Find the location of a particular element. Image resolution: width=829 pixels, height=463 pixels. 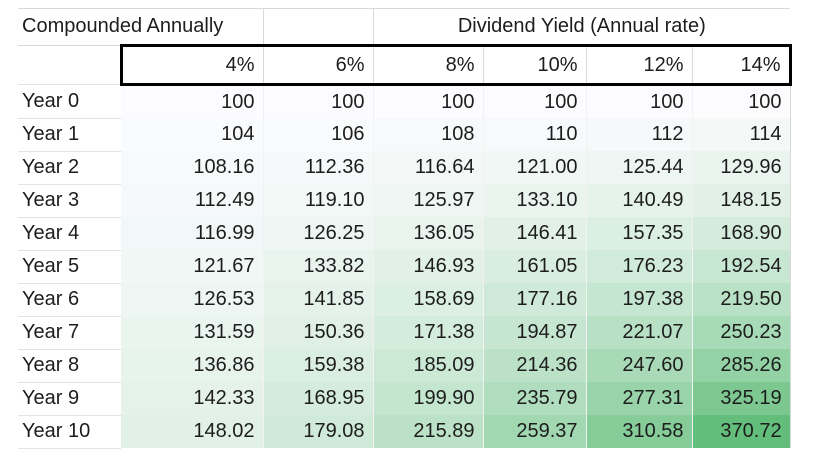

data-cell: 131.59 is located at coordinates (192, 332).